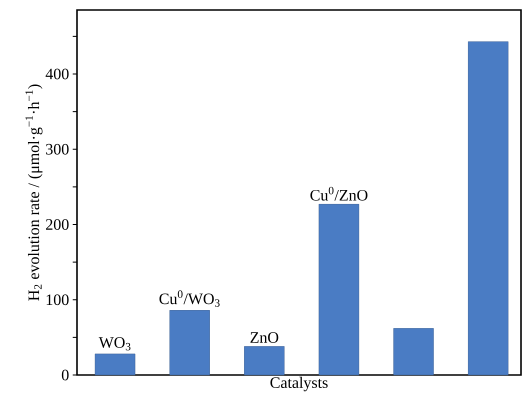  Describe the element at coordinates (65, 375) in the screenshot. I see `y-tick-label: 0` at that location.